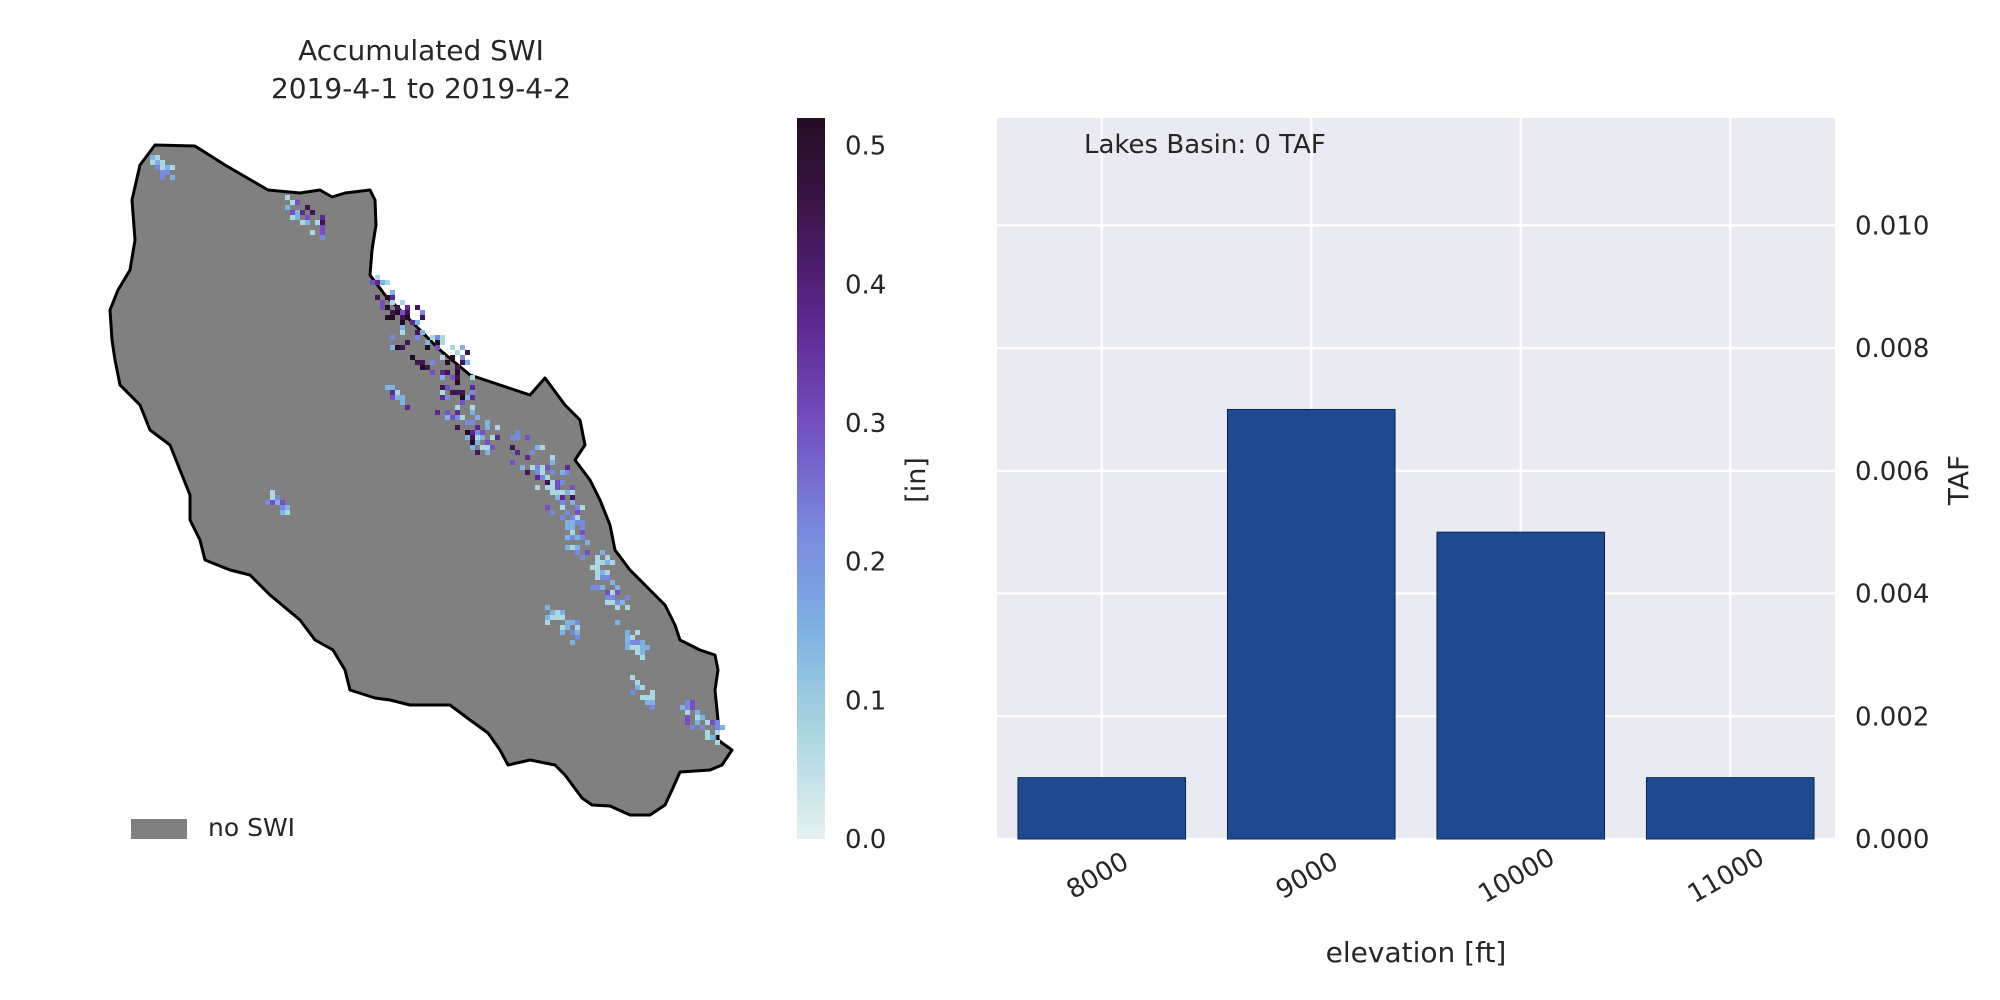  What do you see at coordinates (1892, 717) in the screenshot?
I see `y-tick-label: 0.002` at bounding box center [1892, 717].